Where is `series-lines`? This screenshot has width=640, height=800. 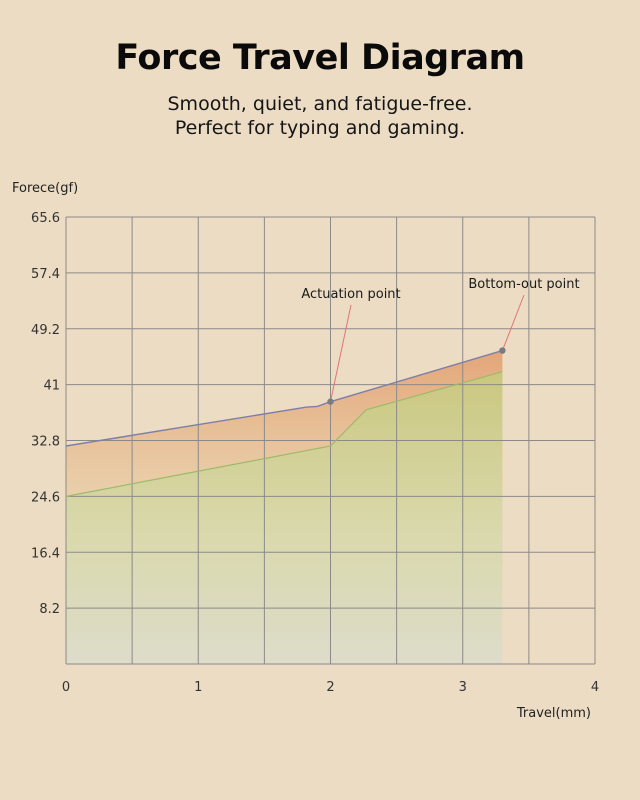 series-lines is located at coordinates (284, 423).